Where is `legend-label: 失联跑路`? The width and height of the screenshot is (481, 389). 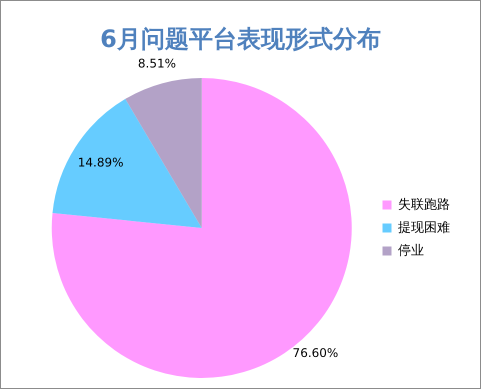 legend-label: 失联跑路 is located at coordinates (424, 204).